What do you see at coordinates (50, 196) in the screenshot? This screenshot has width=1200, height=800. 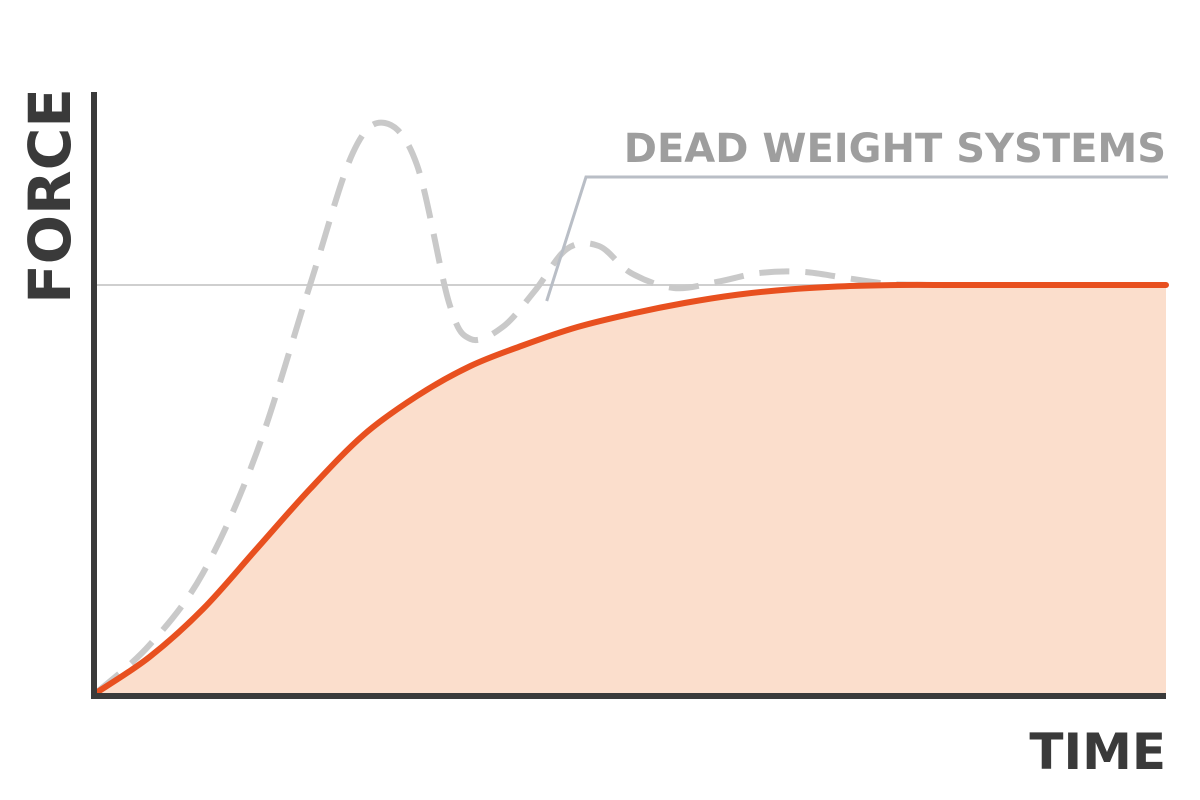 I see `y-axis-title: FORCE` at bounding box center [50, 196].